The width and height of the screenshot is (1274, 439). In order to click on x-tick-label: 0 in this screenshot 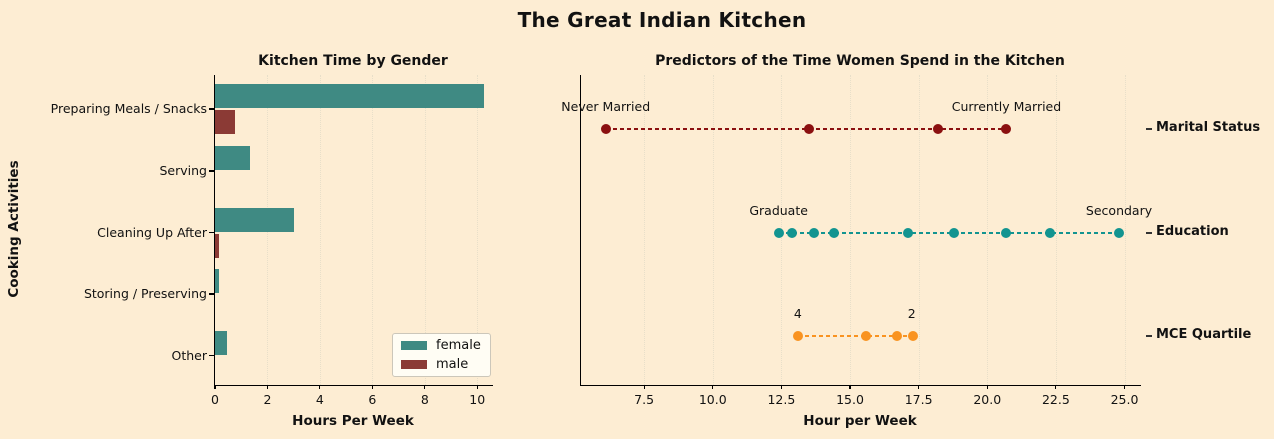, I will do `click(215, 399)`.